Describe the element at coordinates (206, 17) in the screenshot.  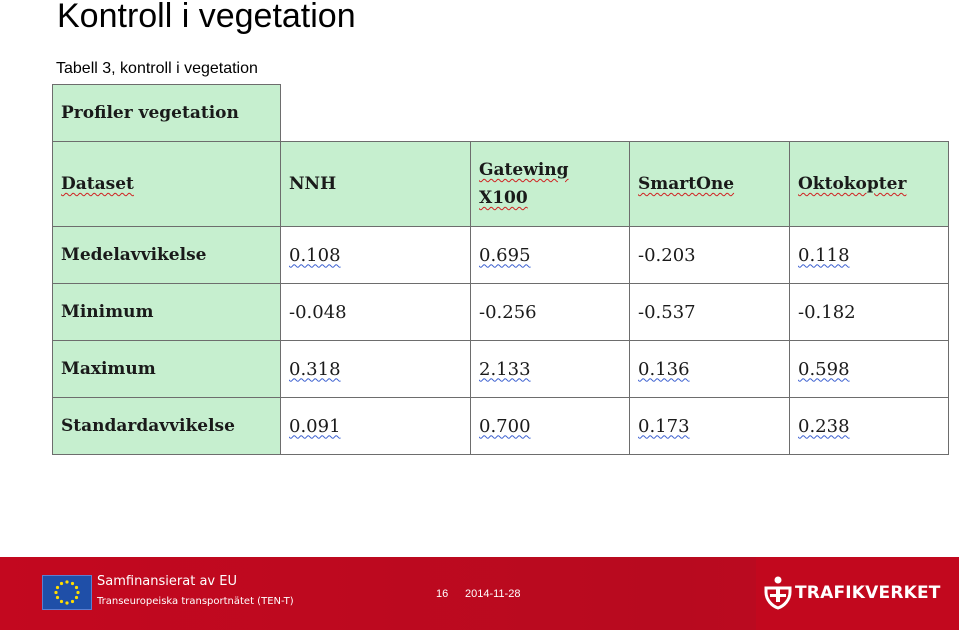
I see `slide-title: Kontroll i vegetation` at that location.